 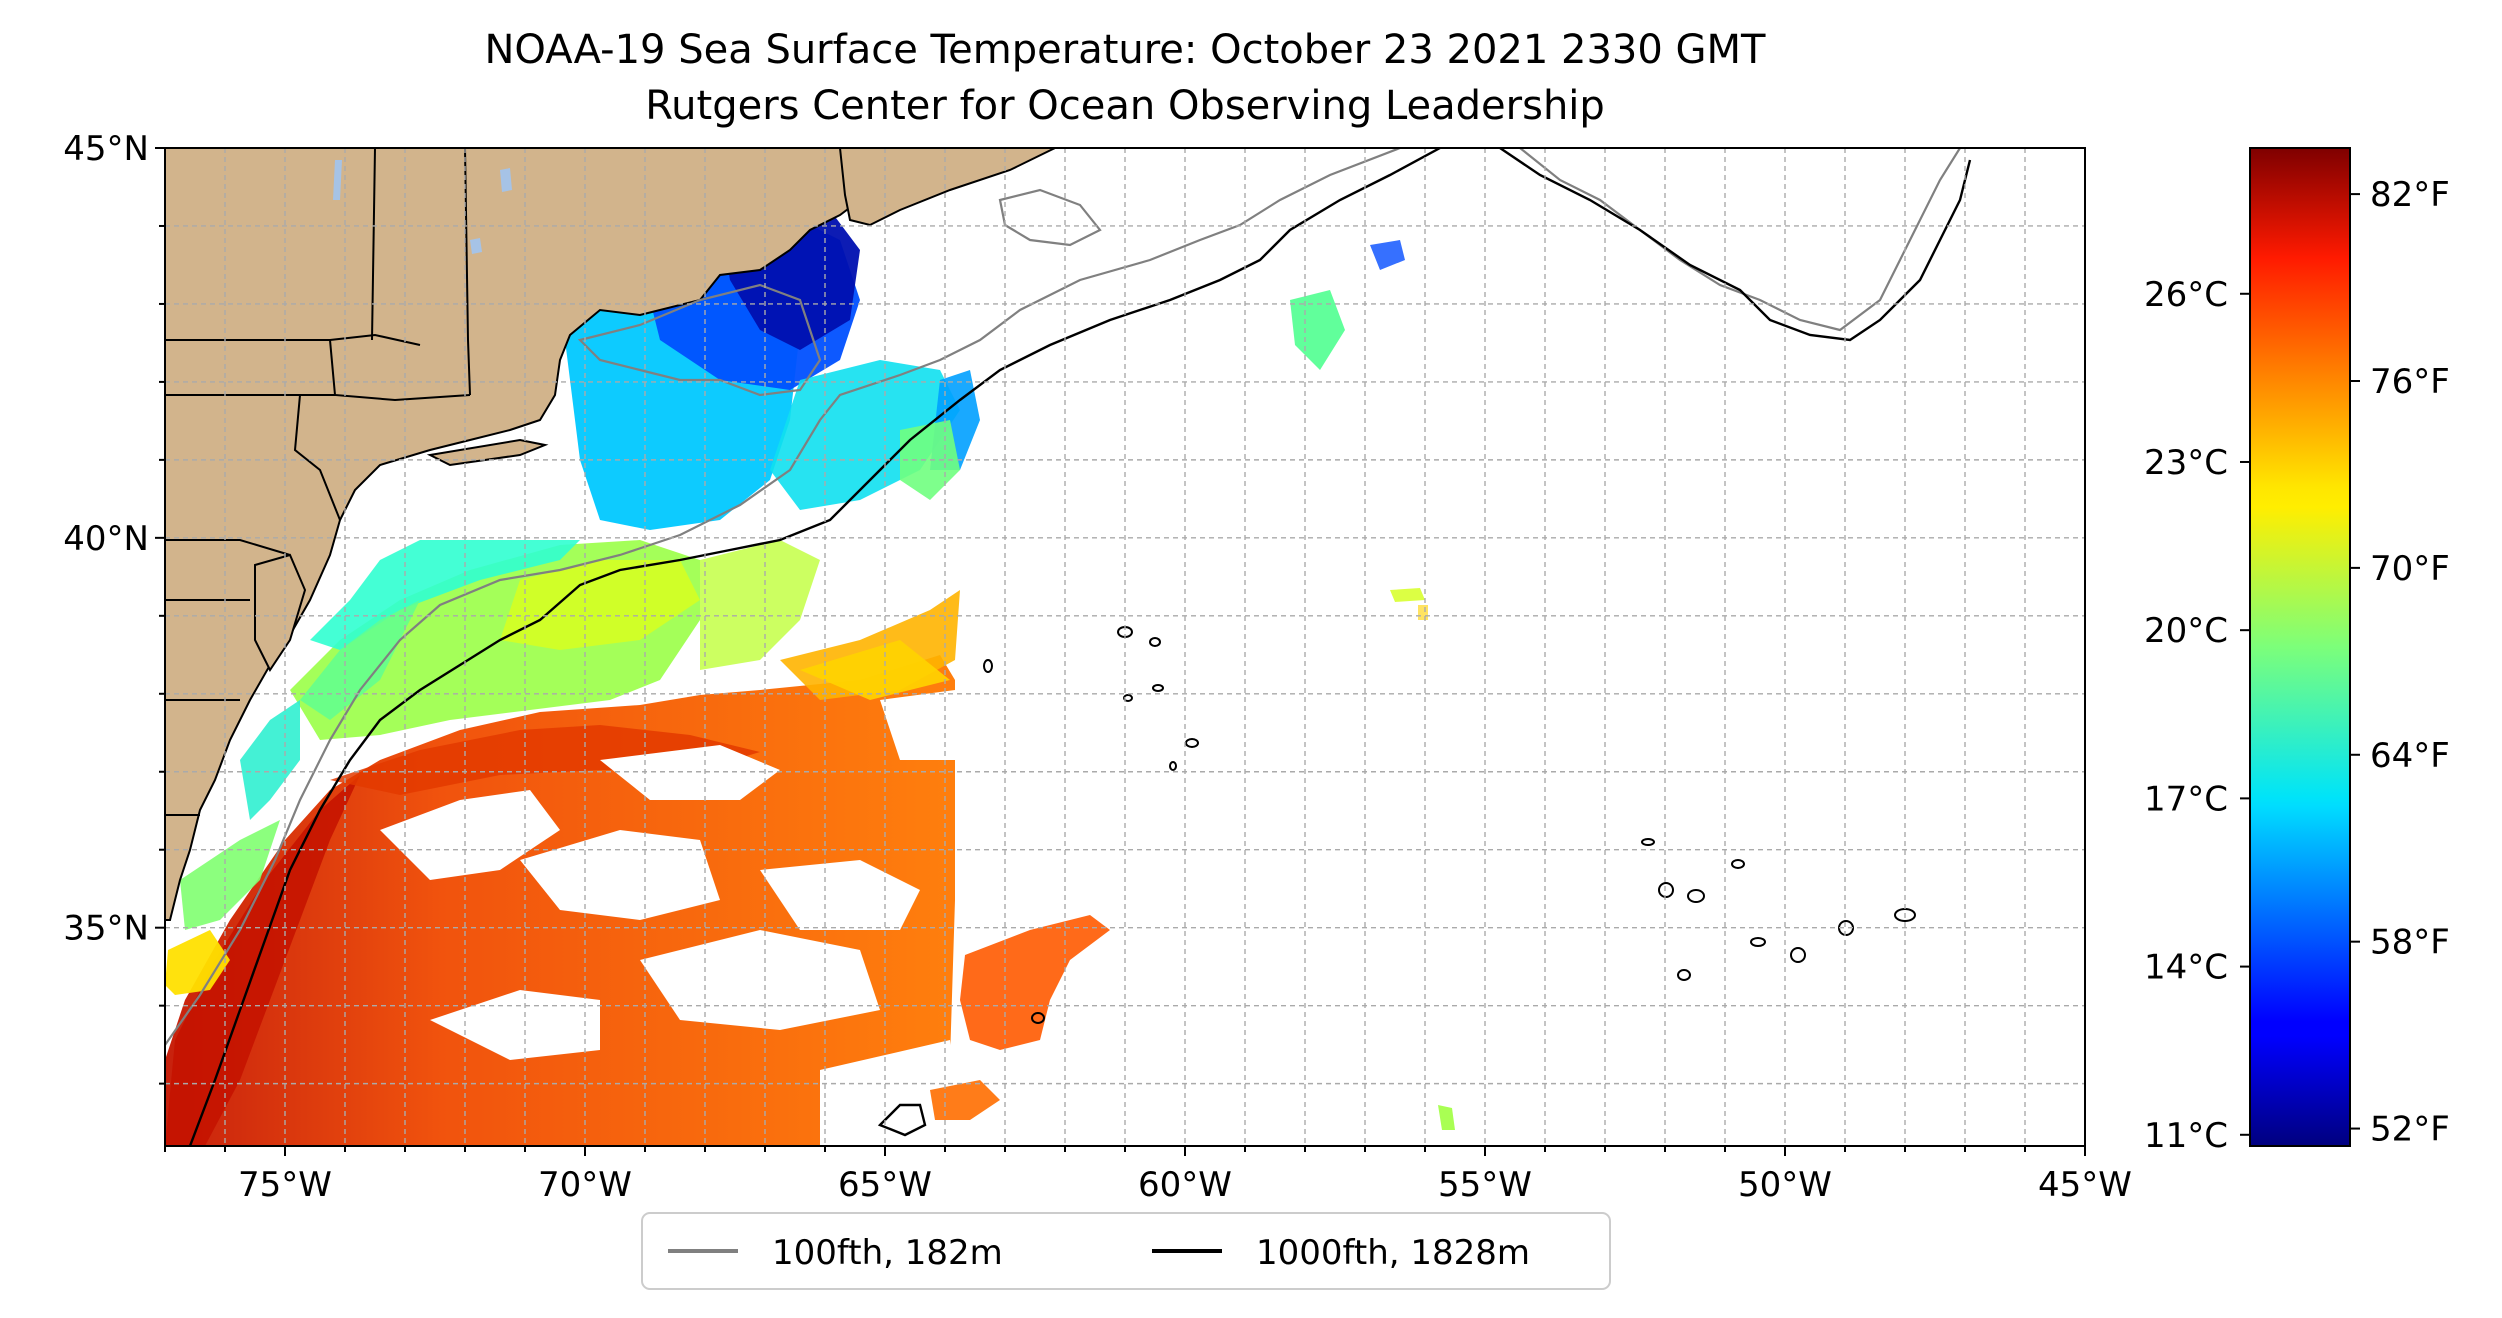 What do you see at coordinates (318, 482) in the screenshot?
I see `state-boundaries` at bounding box center [318, 482].